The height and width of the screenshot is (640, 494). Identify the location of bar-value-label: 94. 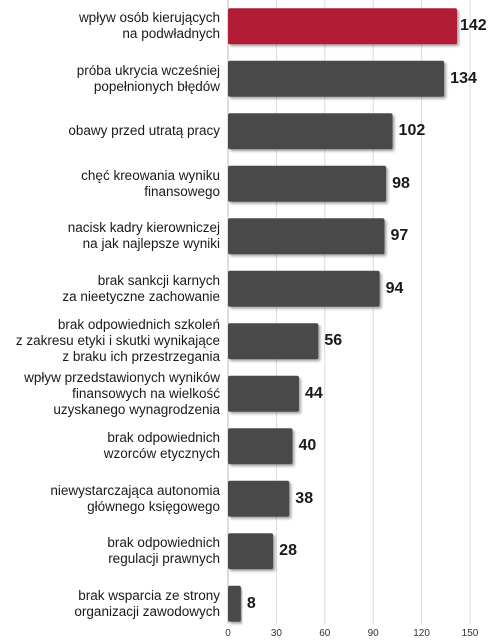
(394, 288).